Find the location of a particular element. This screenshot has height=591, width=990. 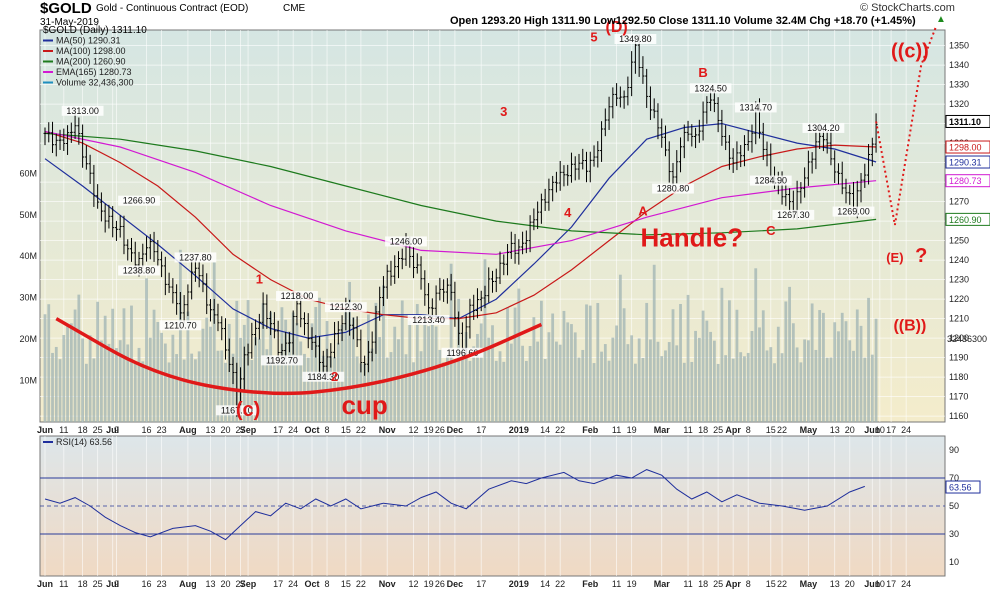

rsi-x-tick-label: Mar is located at coordinates (662, 584).